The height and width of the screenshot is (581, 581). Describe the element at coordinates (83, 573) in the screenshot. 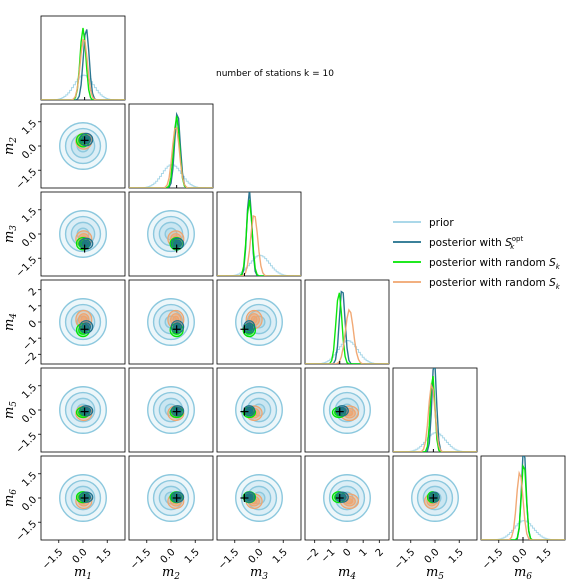

I see `x-axis-label-m1: m1` at that location.